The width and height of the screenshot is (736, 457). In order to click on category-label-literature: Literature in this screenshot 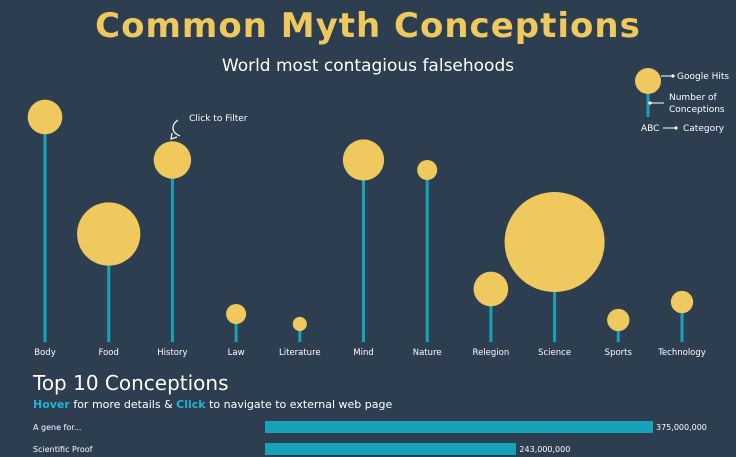, I will do `click(300, 353)`.